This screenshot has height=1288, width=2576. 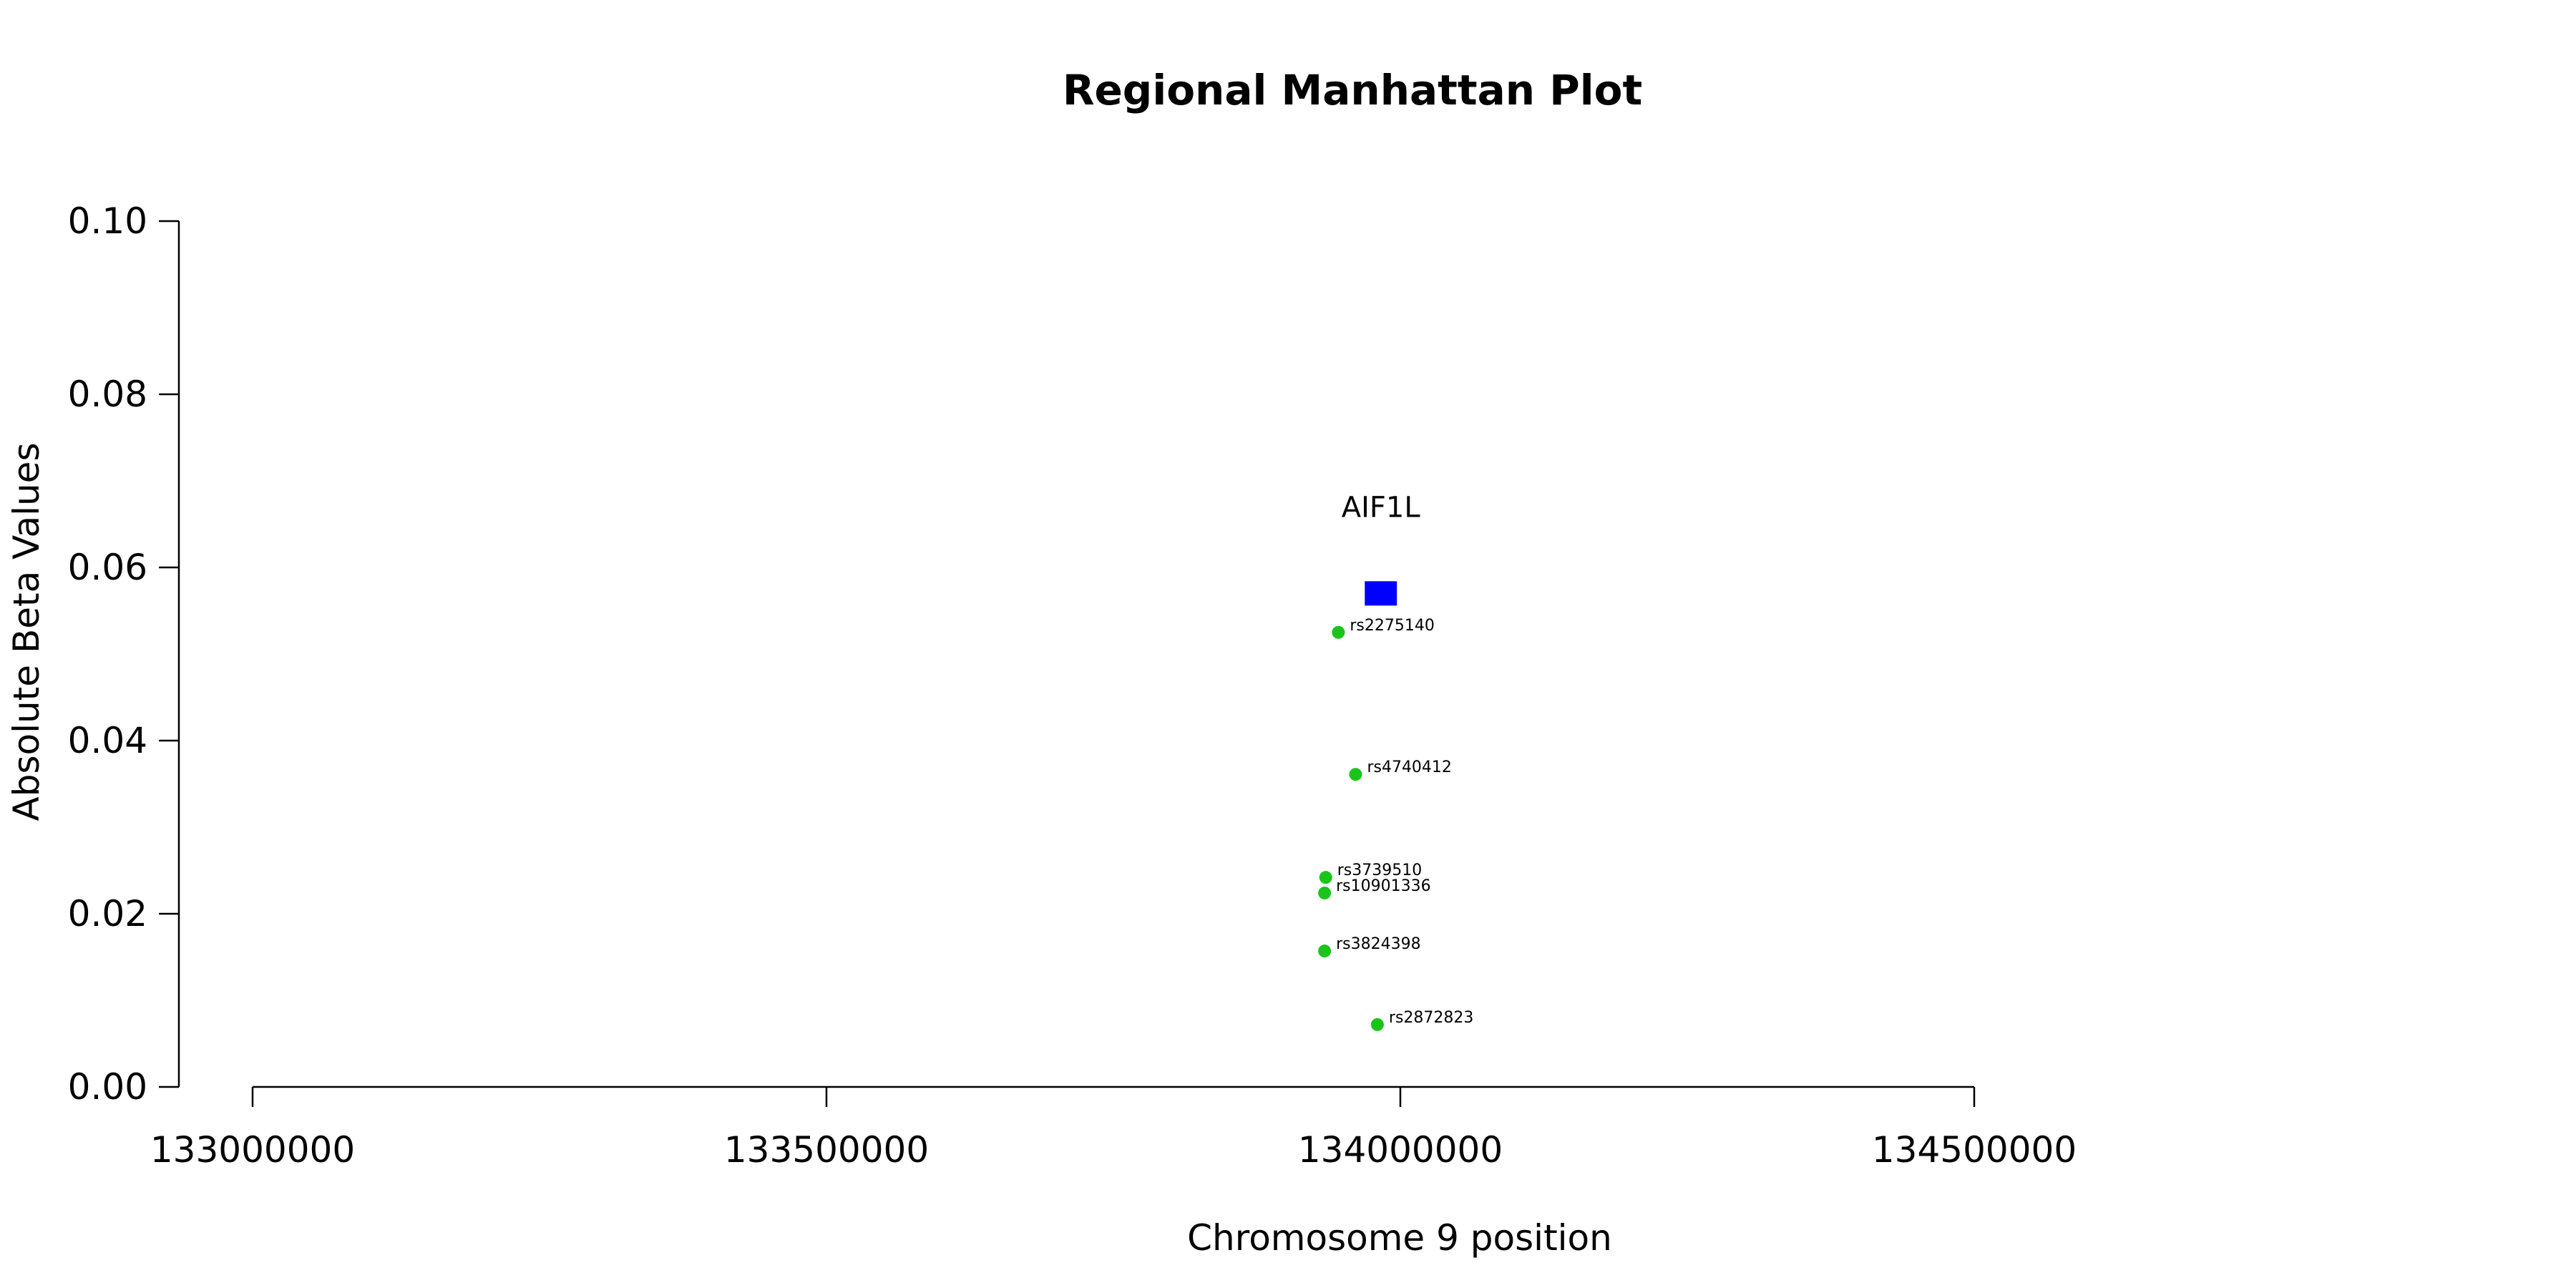 What do you see at coordinates (1380, 870) in the screenshot?
I see `snp-label: rs3739510` at bounding box center [1380, 870].